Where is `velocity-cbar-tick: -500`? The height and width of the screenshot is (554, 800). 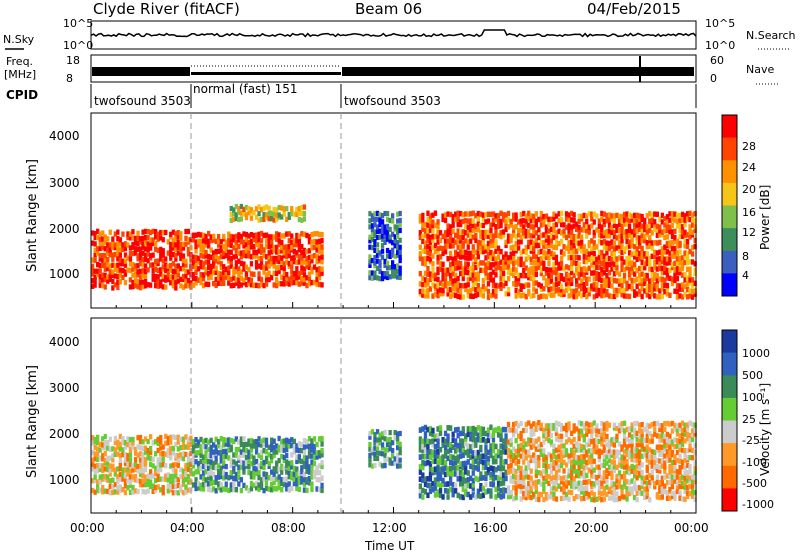 velocity-cbar-tick: -500 is located at coordinates (754, 483).